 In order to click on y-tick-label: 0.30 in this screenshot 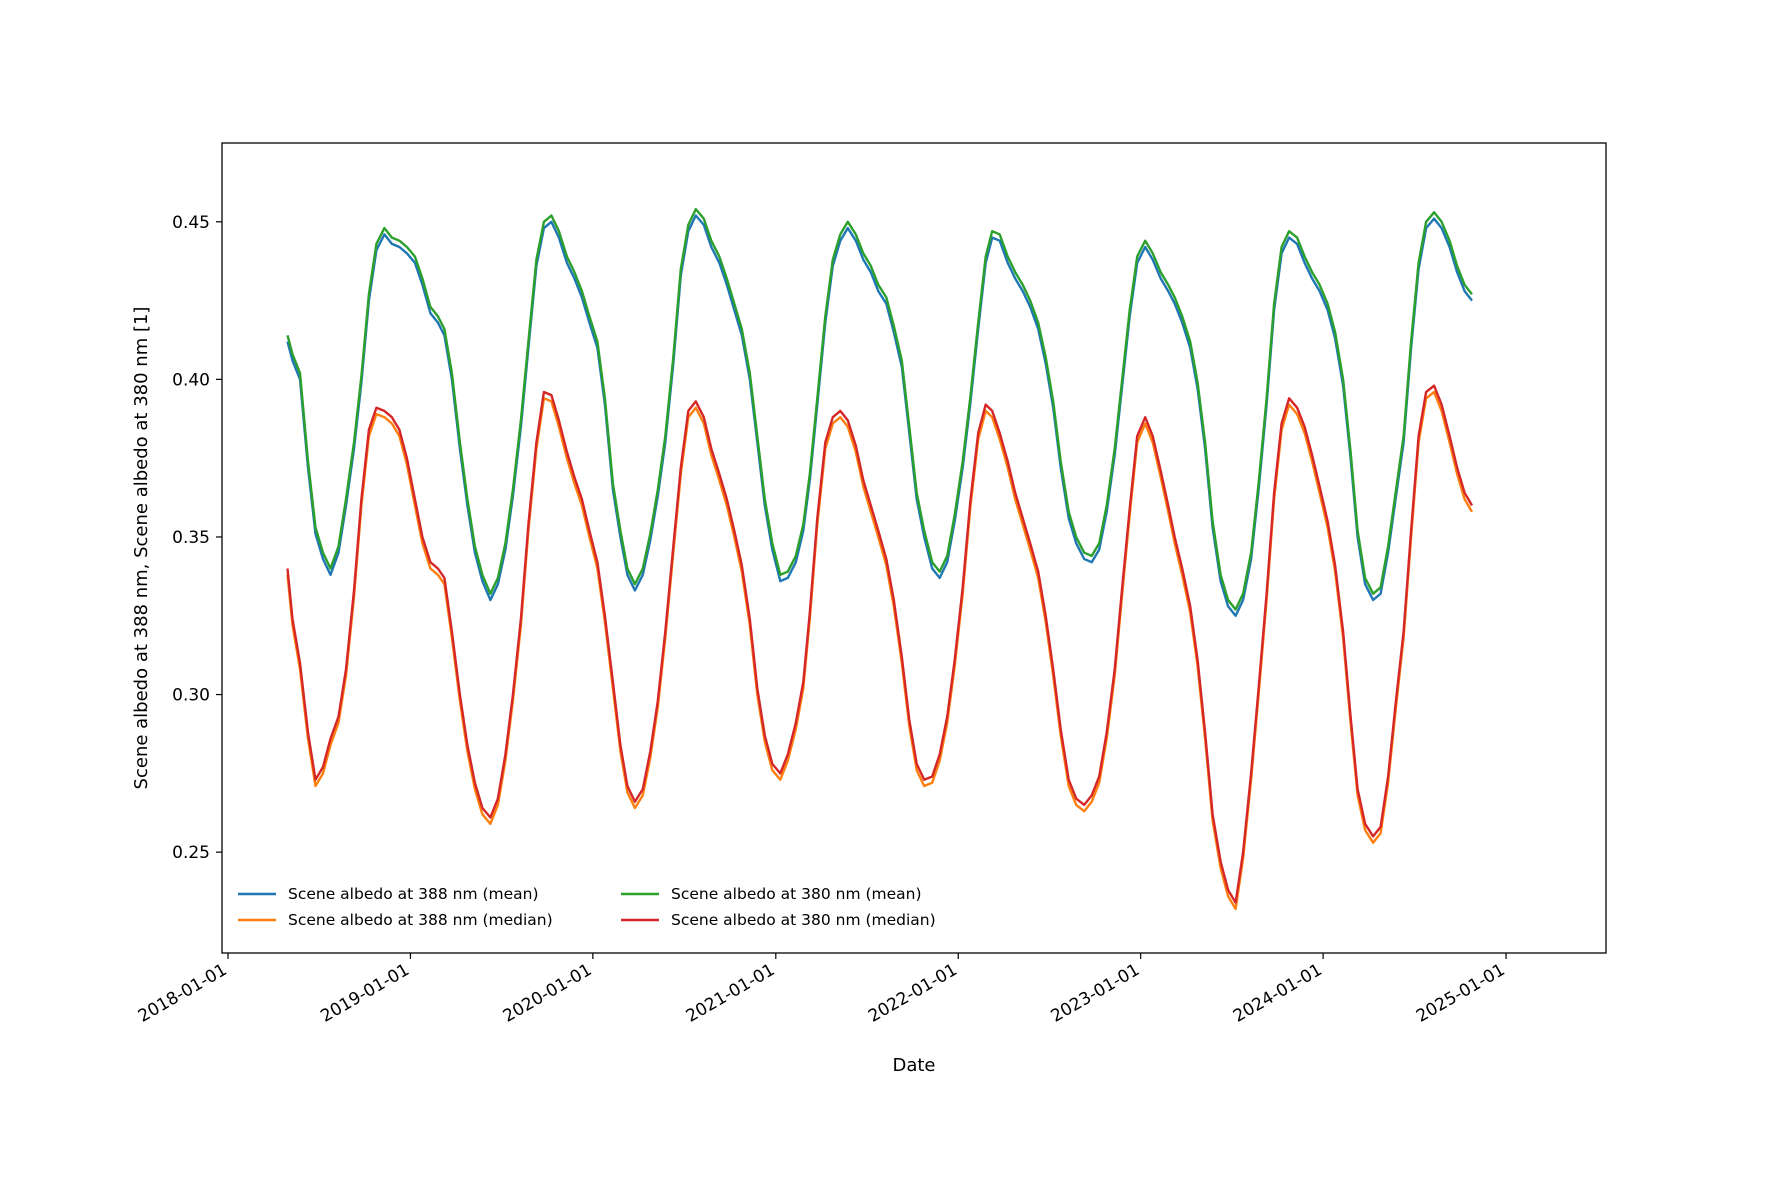, I will do `click(191, 696)`.